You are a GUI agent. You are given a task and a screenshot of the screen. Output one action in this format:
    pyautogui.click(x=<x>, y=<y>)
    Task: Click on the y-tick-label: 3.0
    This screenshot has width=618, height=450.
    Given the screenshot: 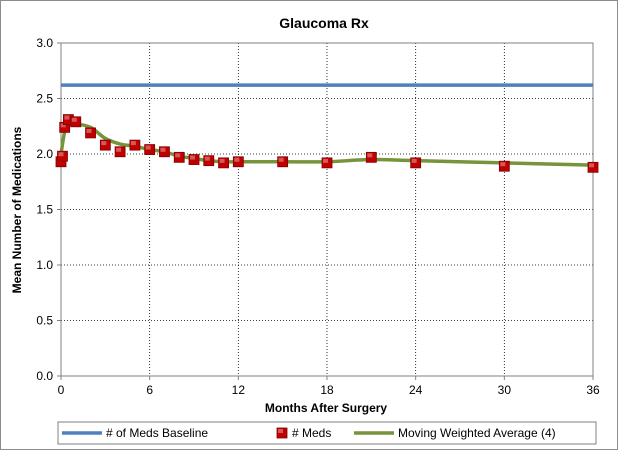 What is the action you would take?
    pyautogui.click(x=44, y=43)
    